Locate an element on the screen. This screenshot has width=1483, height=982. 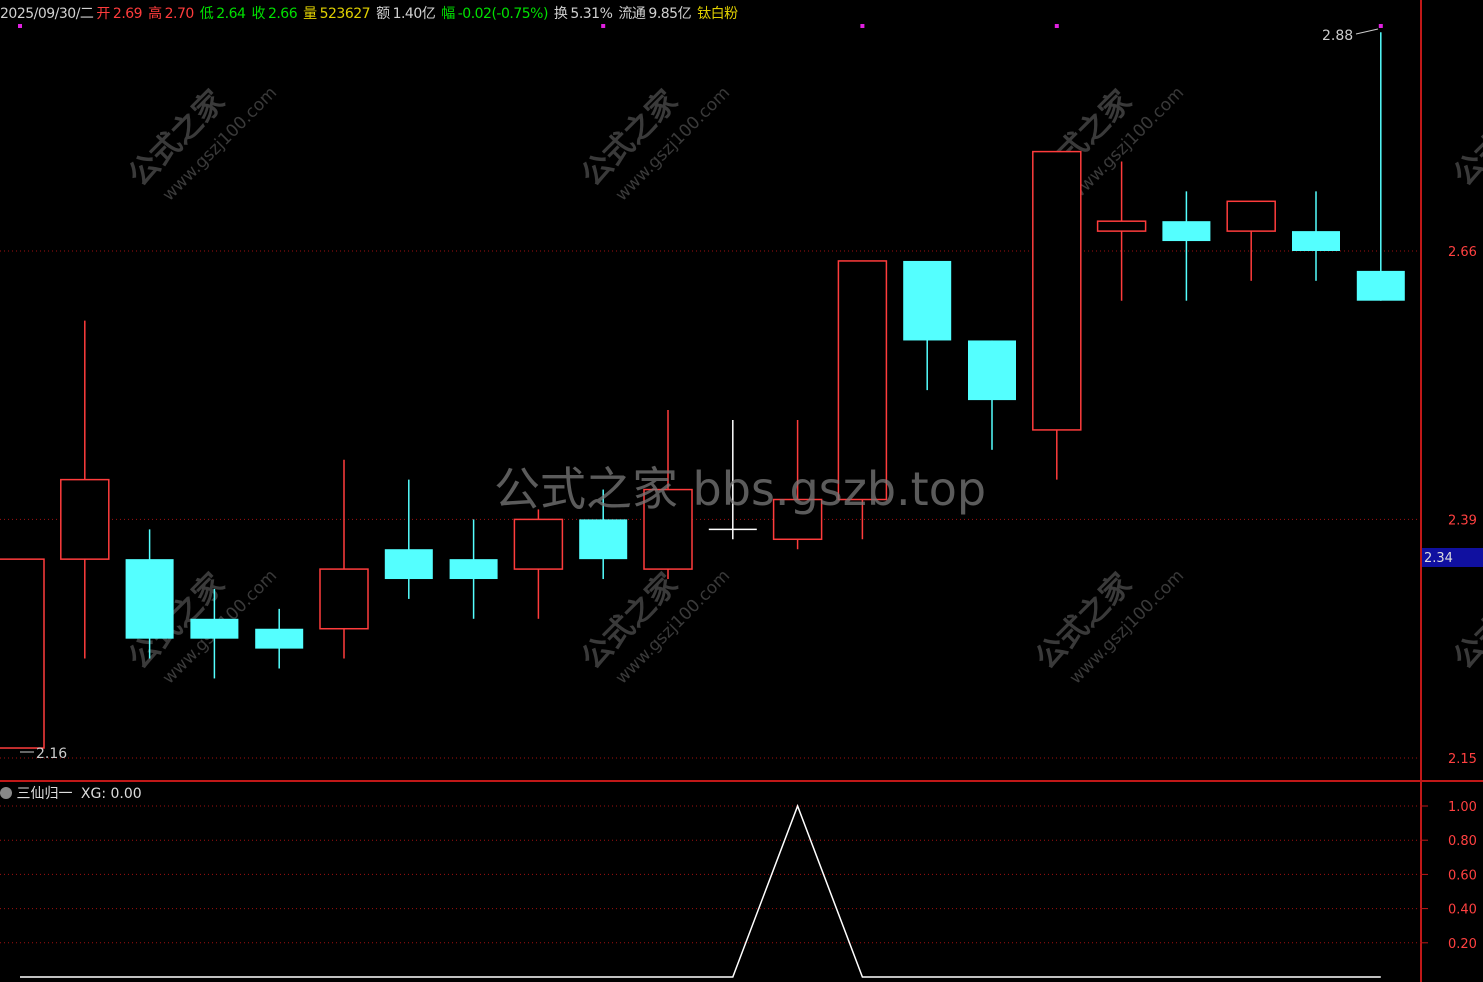
indicator-axis-label: 0.80 is located at coordinates (1462, 841).